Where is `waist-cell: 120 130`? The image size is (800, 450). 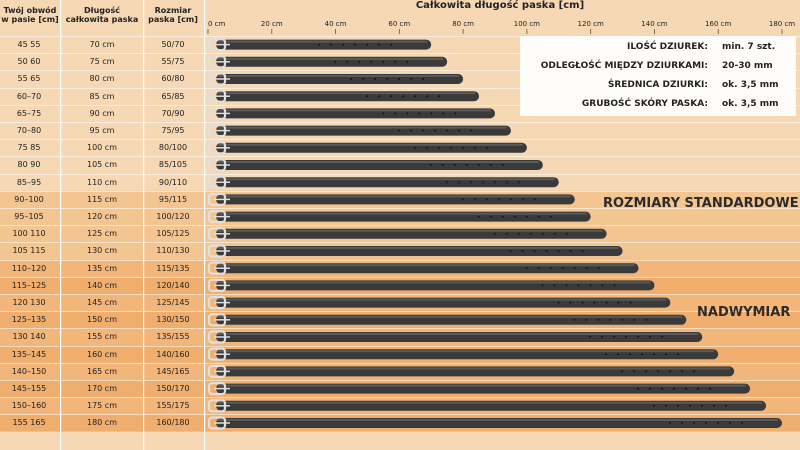
waist-cell: 120 130 is located at coordinates (29, 302).